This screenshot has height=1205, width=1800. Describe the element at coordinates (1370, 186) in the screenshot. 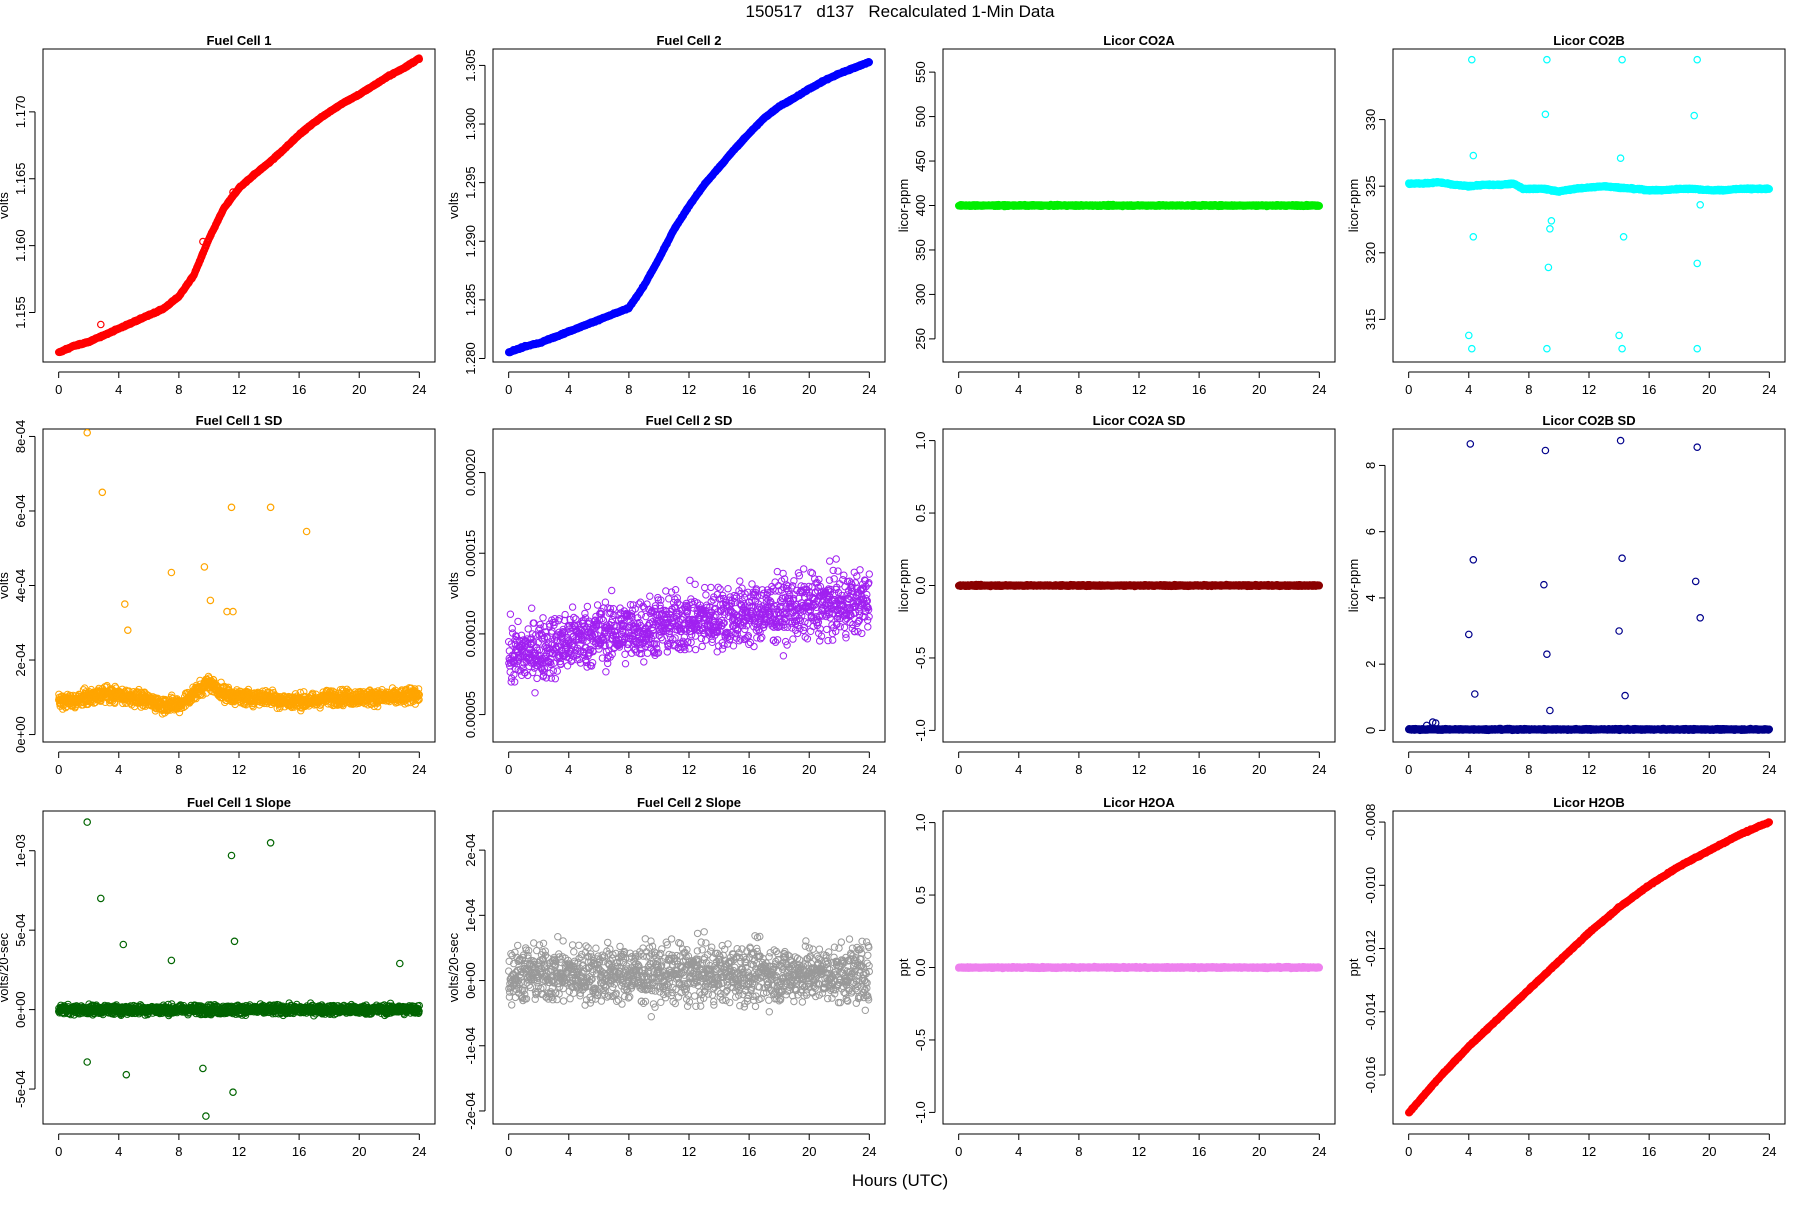

I see `y-tick-label: 325` at that location.